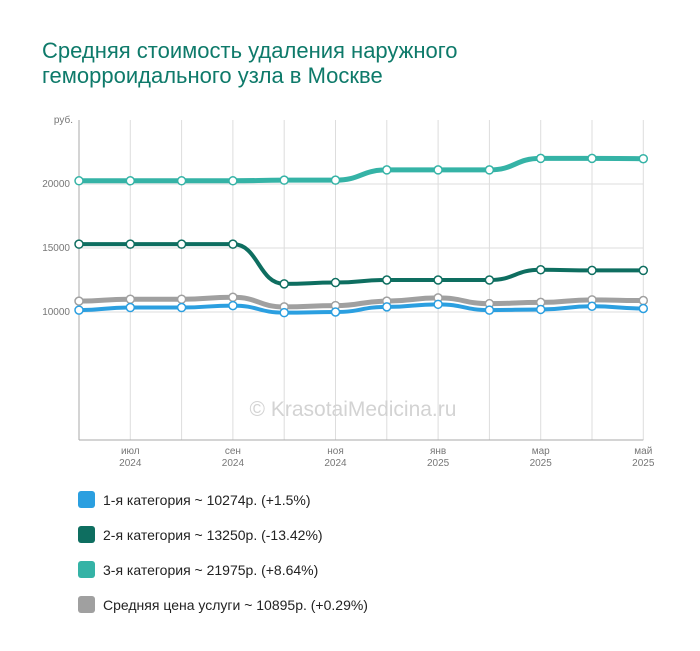  What do you see at coordinates (63, 120) in the screenshot?
I see `y-axis-label: руб.` at bounding box center [63, 120].